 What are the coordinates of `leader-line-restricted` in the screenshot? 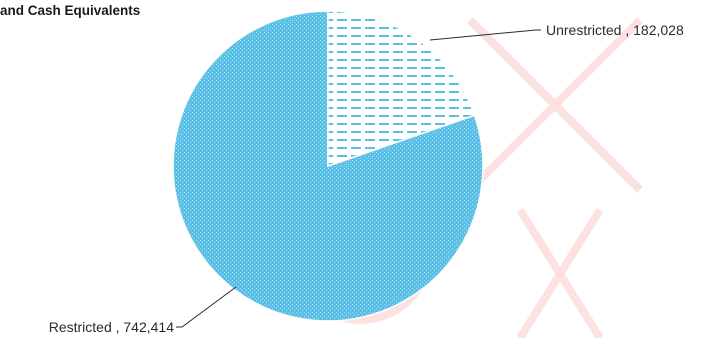 It's located at (206, 307).